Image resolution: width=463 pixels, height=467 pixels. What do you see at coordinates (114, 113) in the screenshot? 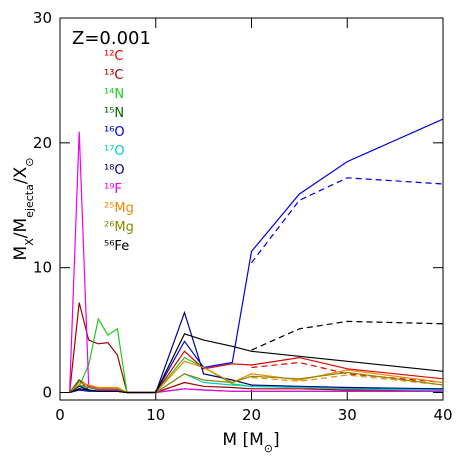
I see `legend-entry: ¹⁵N` at bounding box center [114, 113].